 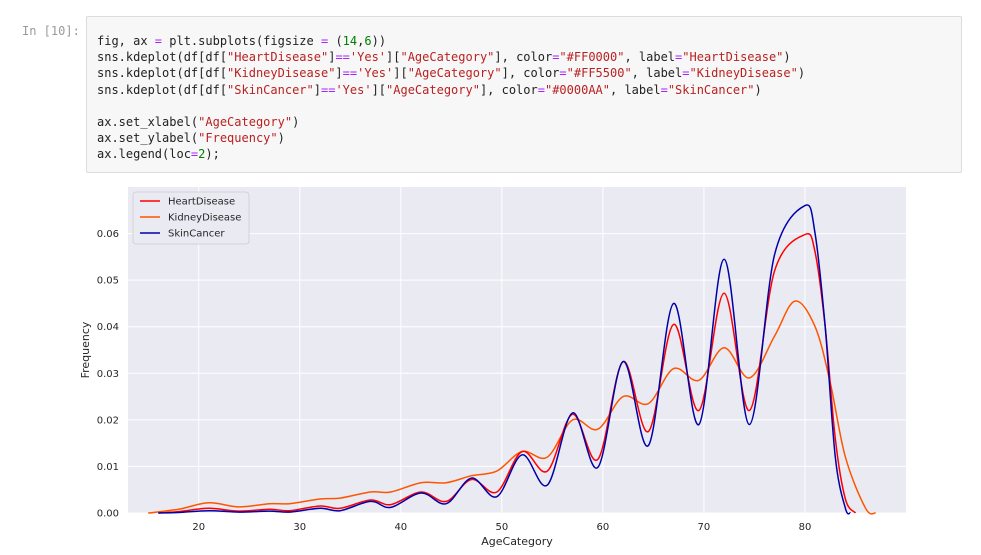 I want to click on x-tick-label: 30, so click(x=299, y=527).